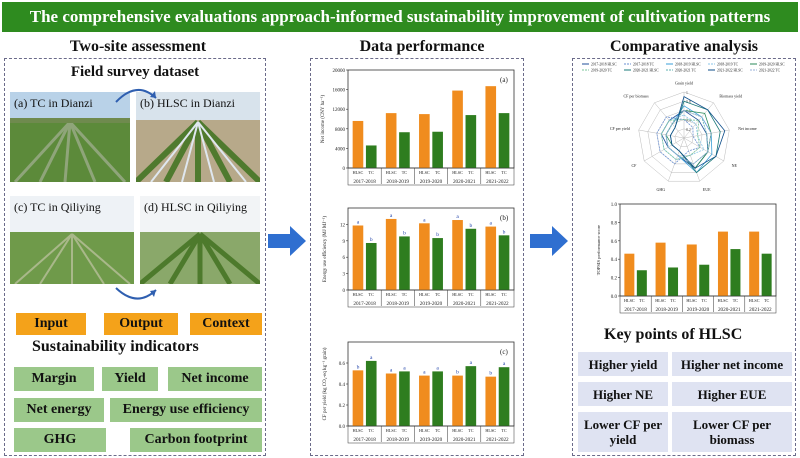 The width and height of the screenshot is (800, 458). What do you see at coordinates (686, 71) in the screenshot?
I see `legend-label: 2020-2021 TC` at bounding box center [686, 71].